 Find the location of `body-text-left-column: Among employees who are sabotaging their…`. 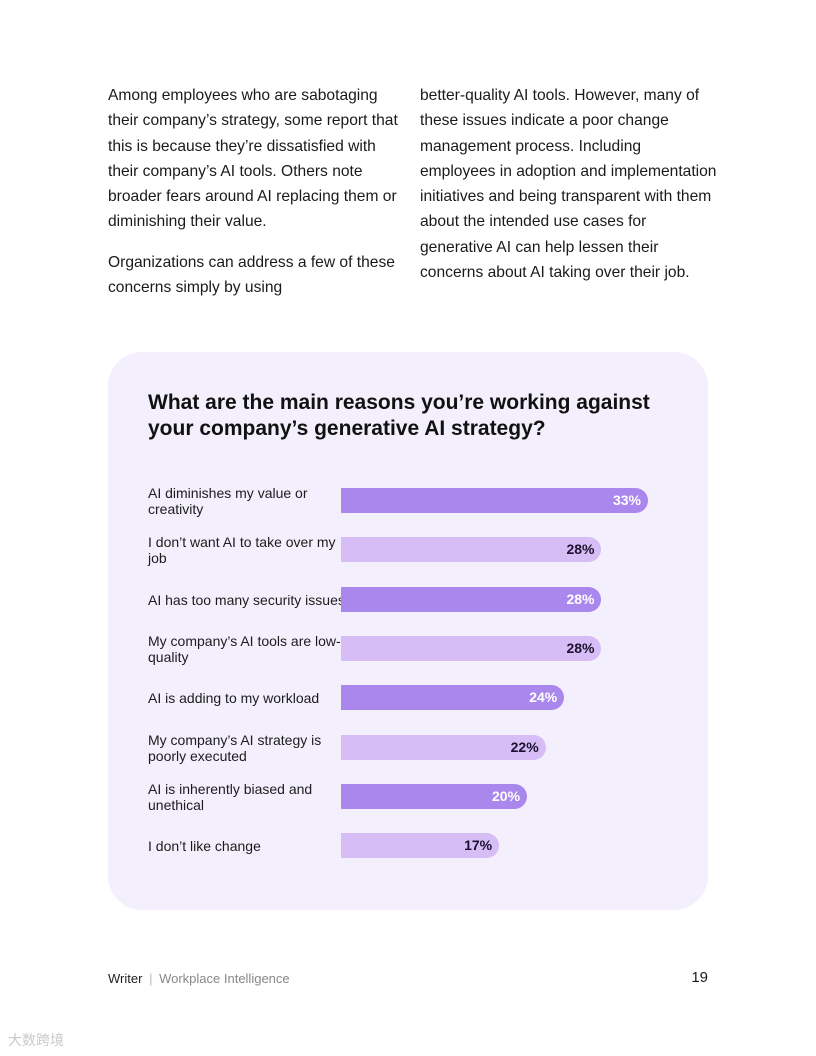

body-text-left-column: Among employees who are sabotaging their… is located at coordinates (253, 199).